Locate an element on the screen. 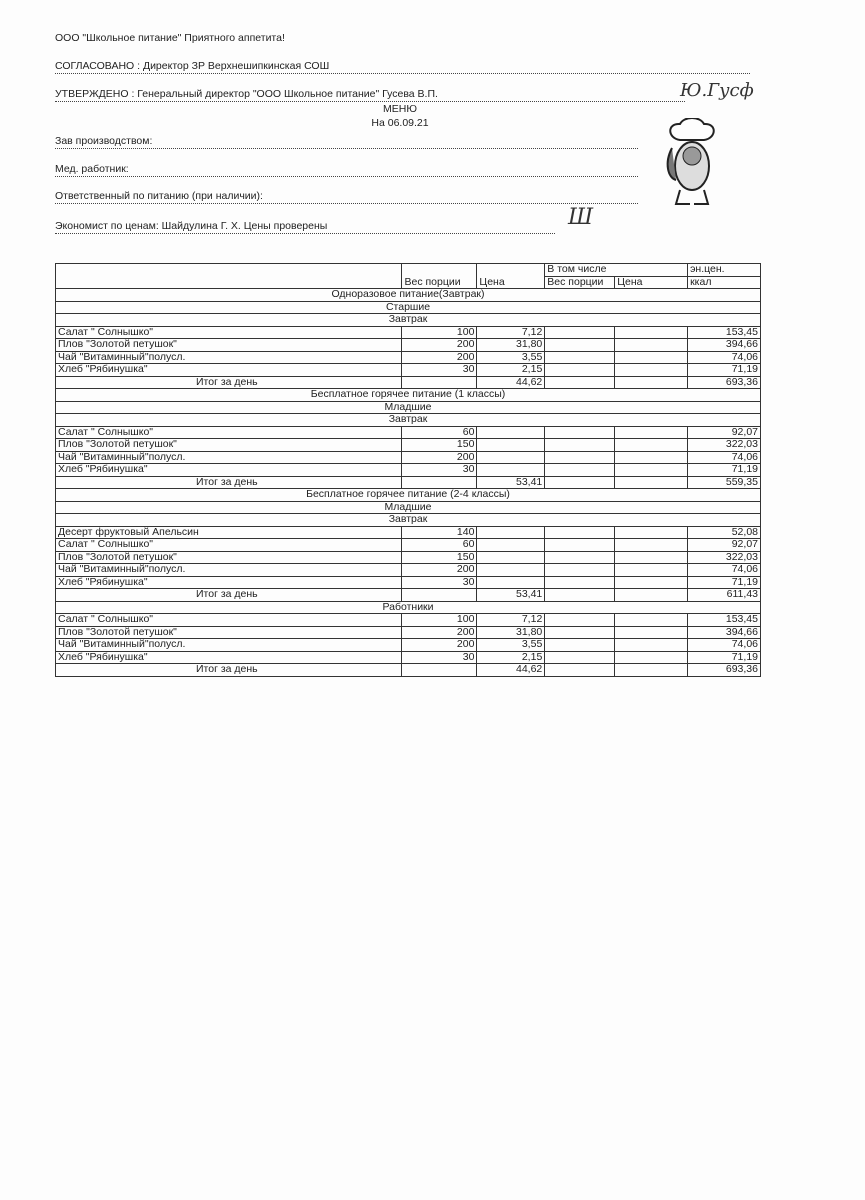 The image size is (865, 1200). section-row: Старшие is located at coordinates (408, 307).